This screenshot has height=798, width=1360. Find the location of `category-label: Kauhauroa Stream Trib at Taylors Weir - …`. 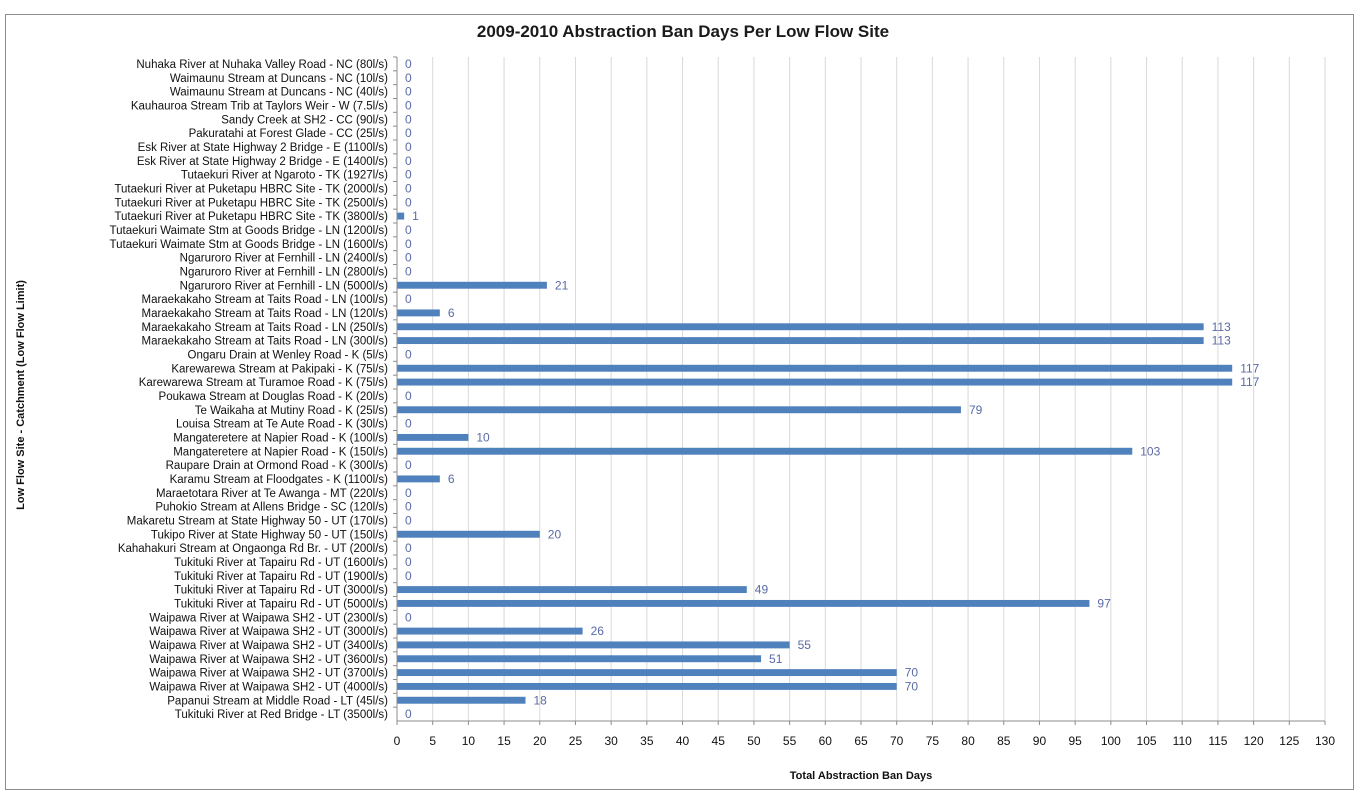

category-label: Kauhauroa Stream Trib at Taylors Weir - … is located at coordinates (259, 106).